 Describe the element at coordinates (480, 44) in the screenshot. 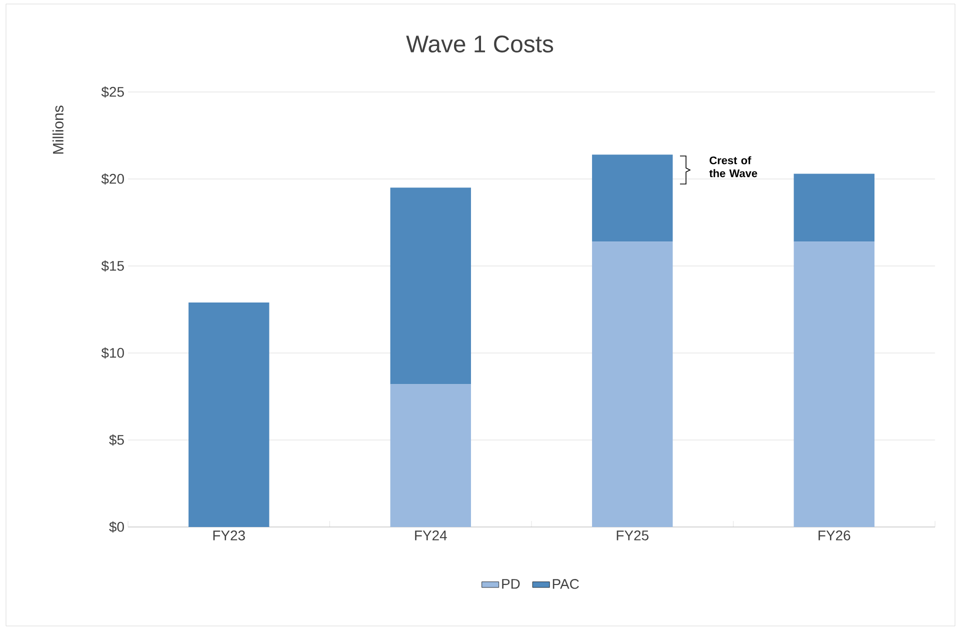

I see `chart-title: Wave 1 Costs` at that location.